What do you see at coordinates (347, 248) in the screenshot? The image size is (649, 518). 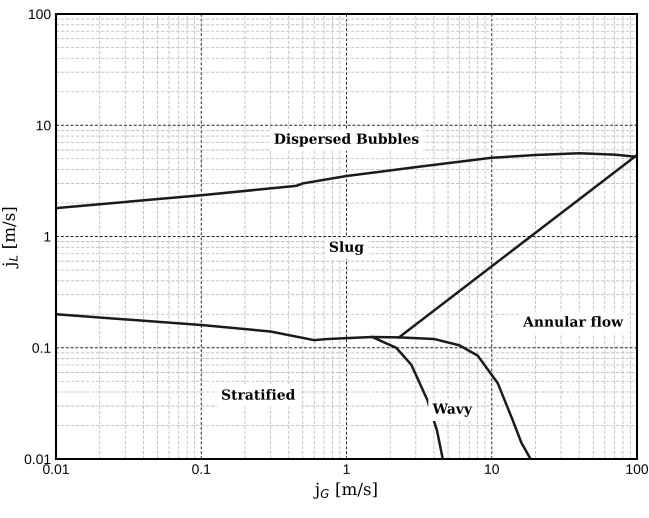 I see `annotation: Slug` at bounding box center [347, 248].